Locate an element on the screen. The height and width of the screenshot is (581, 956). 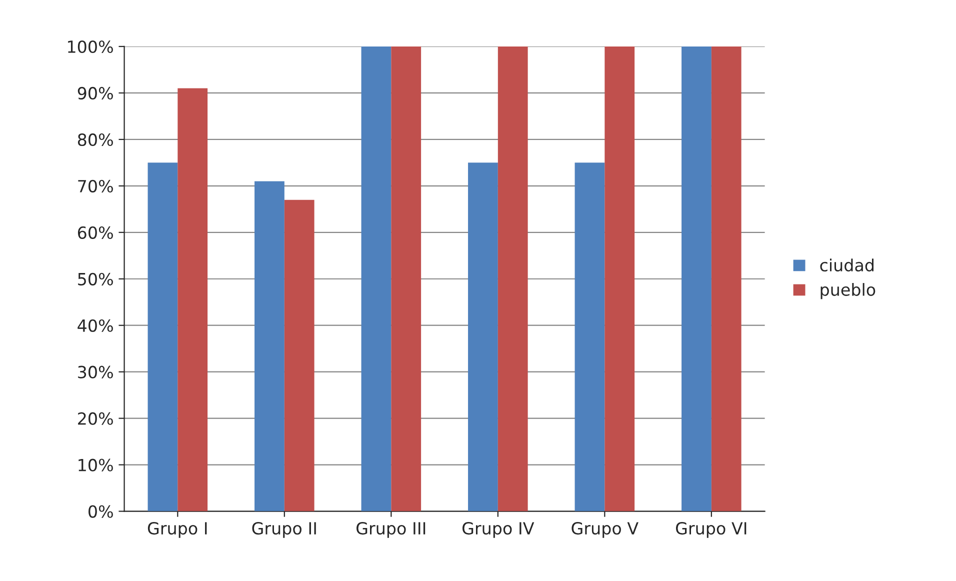
y-tick-label: 20% is located at coordinates (95, 418).